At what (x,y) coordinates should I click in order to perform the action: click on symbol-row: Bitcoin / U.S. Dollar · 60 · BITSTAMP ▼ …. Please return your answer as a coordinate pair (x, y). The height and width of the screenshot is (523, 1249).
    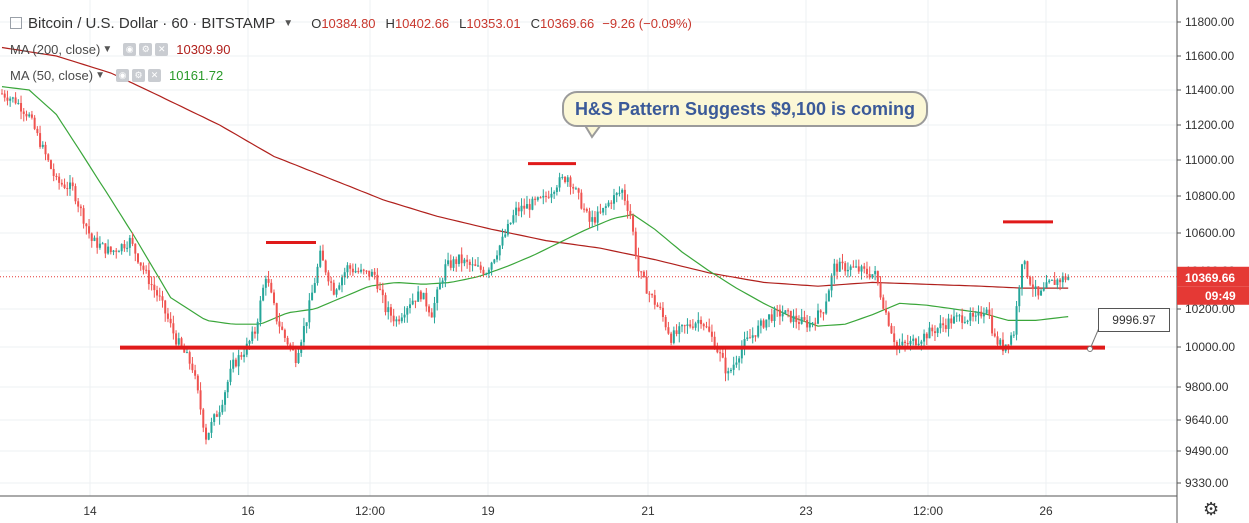
    Looking at the image, I should click on (351, 23).